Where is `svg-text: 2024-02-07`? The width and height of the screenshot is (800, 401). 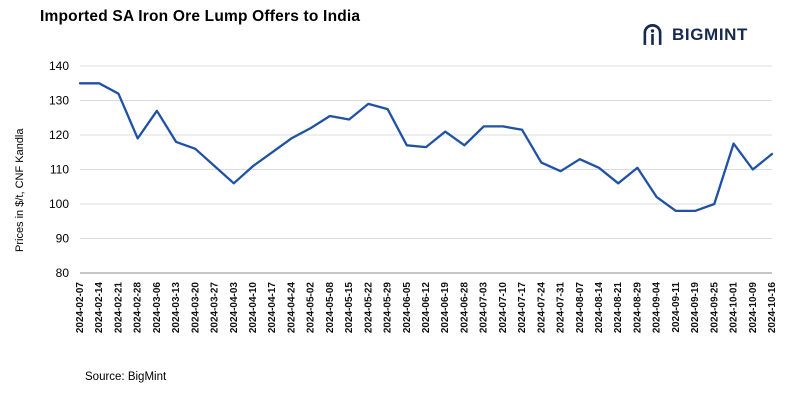
svg-text: 2024-02-07 is located at coordinates (80, 308).